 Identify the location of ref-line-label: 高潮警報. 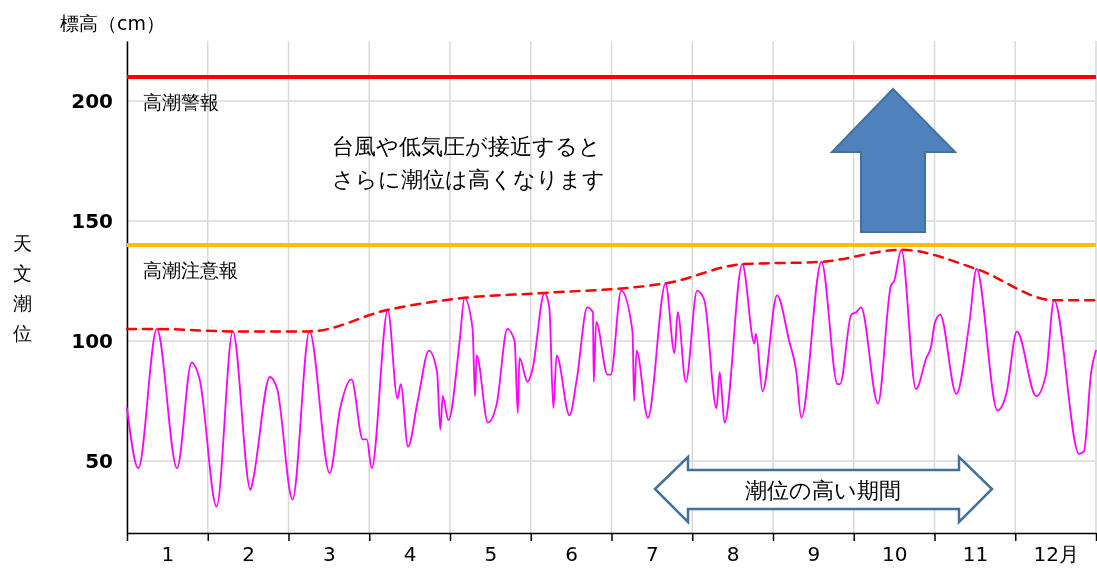
(181, 102).